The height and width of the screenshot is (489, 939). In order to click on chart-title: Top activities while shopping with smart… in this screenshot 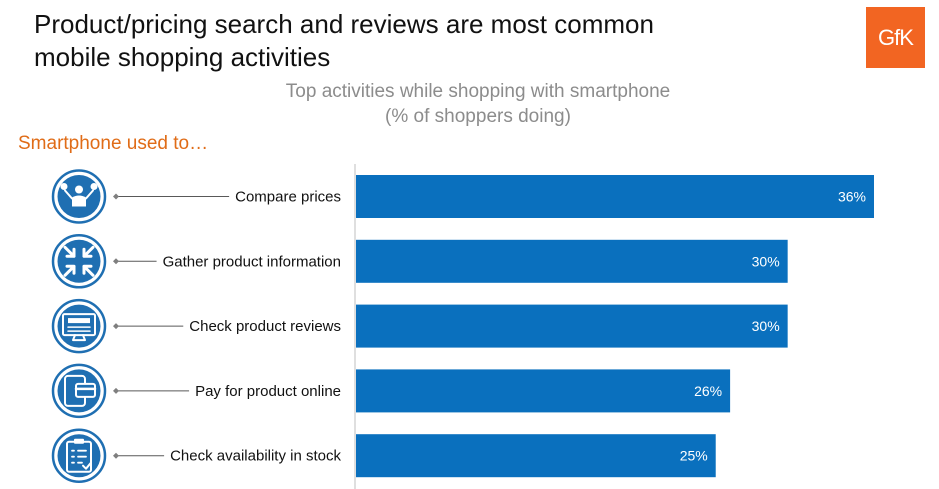, I will do `click(478, 91)`.